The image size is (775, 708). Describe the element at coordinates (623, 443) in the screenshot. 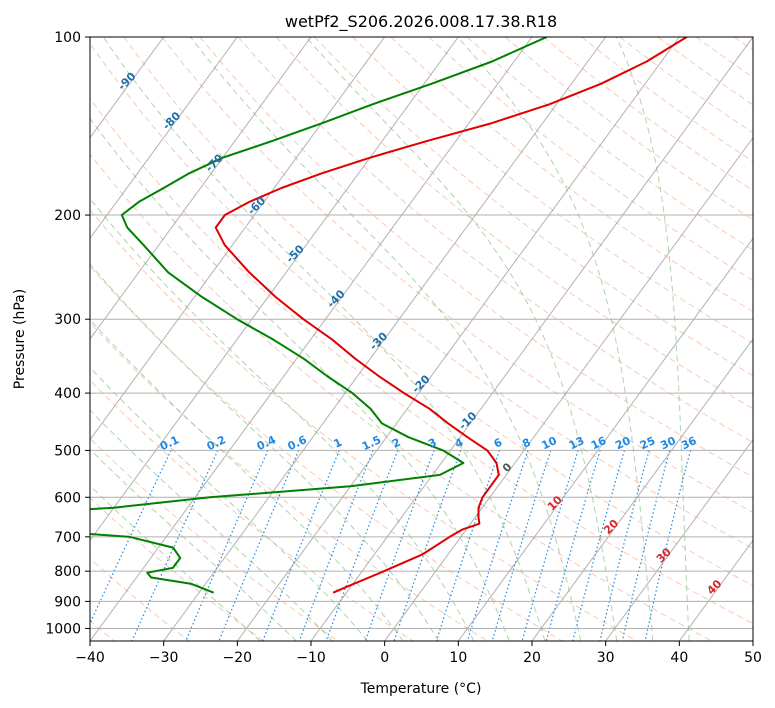

I see `mixing-ratio-label: 20` at that location.